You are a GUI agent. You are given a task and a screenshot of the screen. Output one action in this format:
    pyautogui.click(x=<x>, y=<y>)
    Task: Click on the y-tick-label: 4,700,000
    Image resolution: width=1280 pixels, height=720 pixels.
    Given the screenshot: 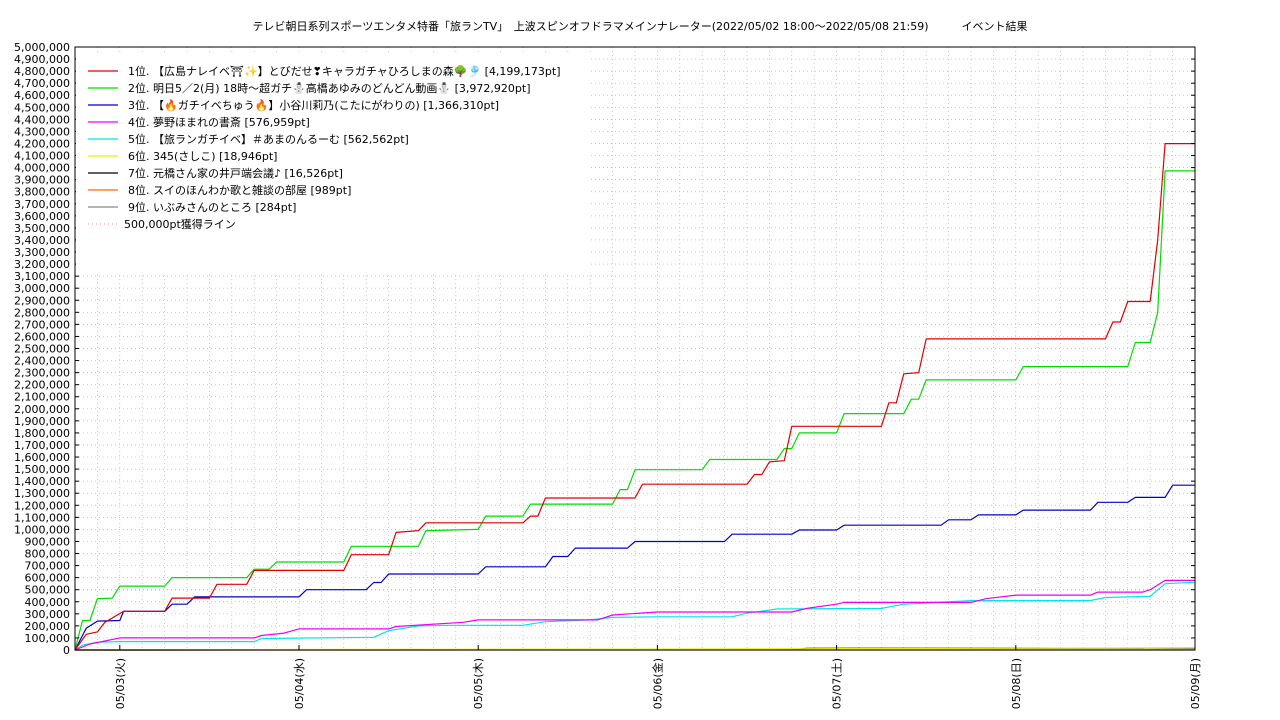 What is the action you would take?
    pyautogui.click(x=42, y=83)
    